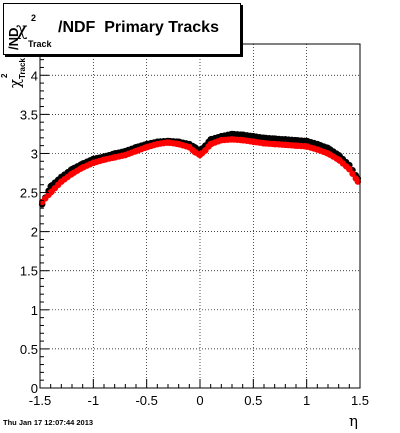 This screenshot has height=433, width=400. I want to click on x-tick-label: -0.5, so click(146, 400).